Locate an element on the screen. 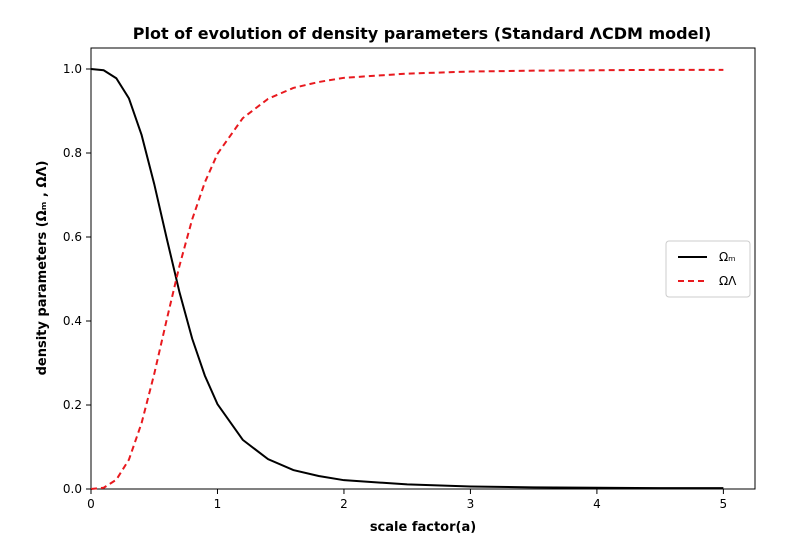  legend-label-matter: Ωₘ is located at coordinates (727, 257).